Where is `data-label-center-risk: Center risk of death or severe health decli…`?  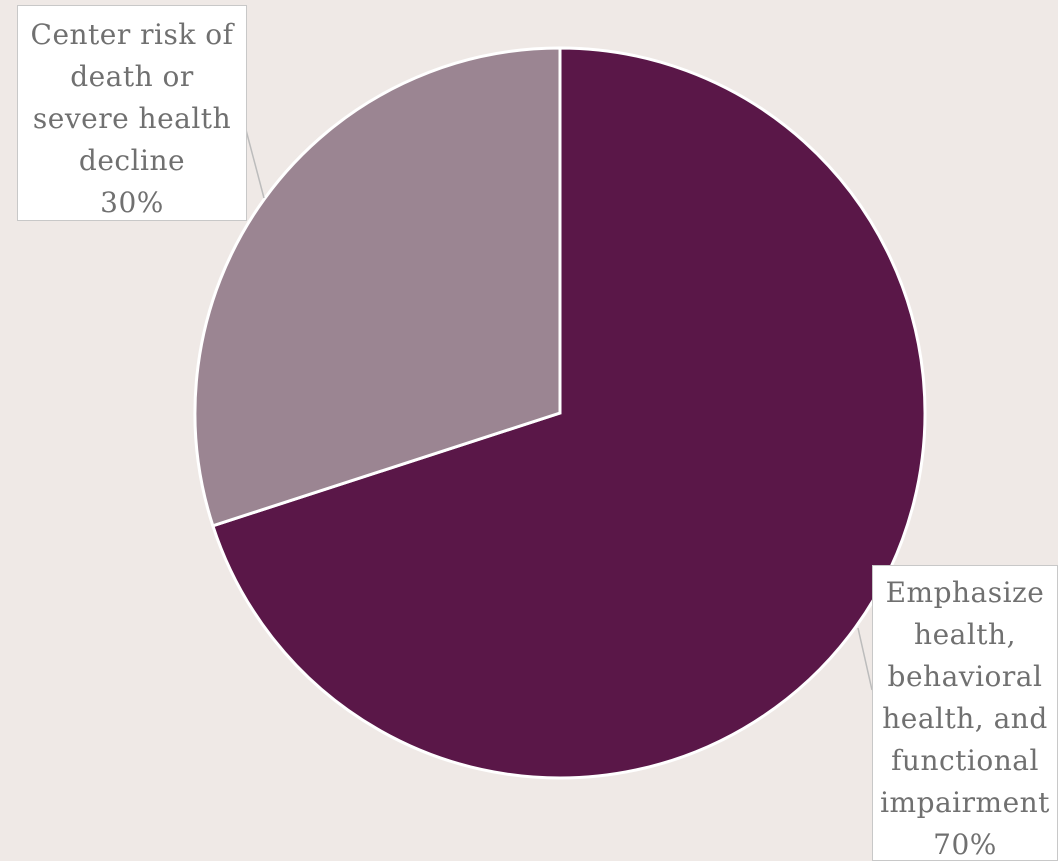
data-label-center-risk: Center risk of death or severe health decli… is located at coordinates (132, 113).